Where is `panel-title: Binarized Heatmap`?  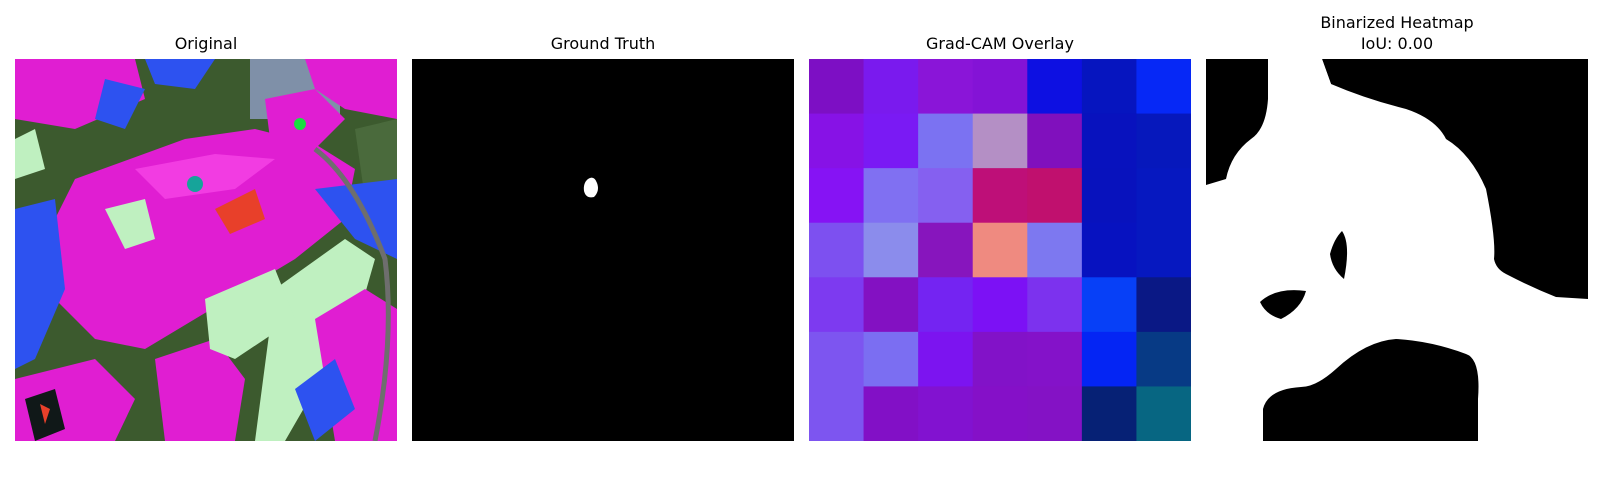 panel-title: Binarized Heatmap is located at coordinates (1397, 22).